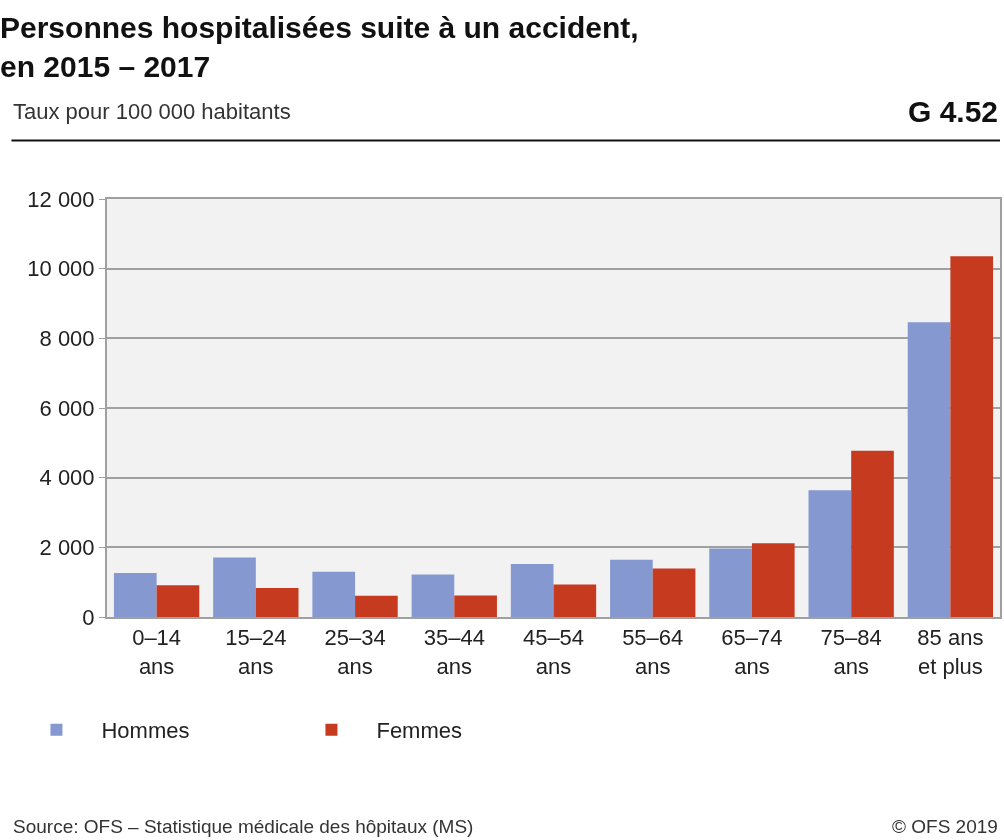 Image resolution: width=1004 pixels, height=840 pixels. Describe the element at coordinates (851, 652) in the screenshot. I see `x-tick-label: 75–84 ans` at that location.